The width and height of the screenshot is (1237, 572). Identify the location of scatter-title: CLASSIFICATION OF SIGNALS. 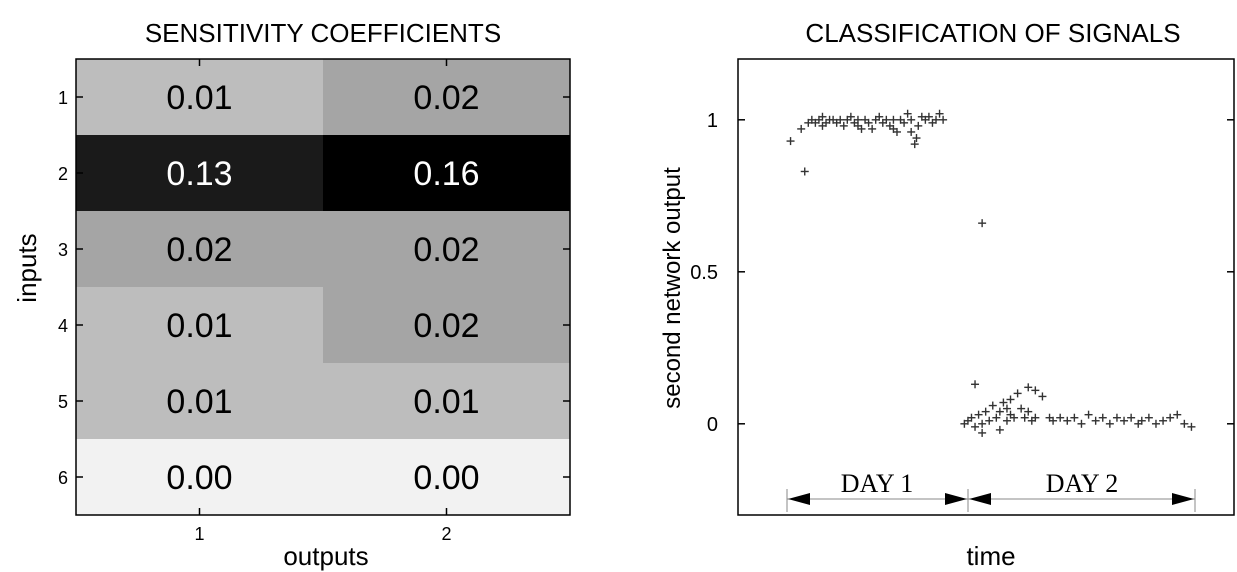
(992, 33).